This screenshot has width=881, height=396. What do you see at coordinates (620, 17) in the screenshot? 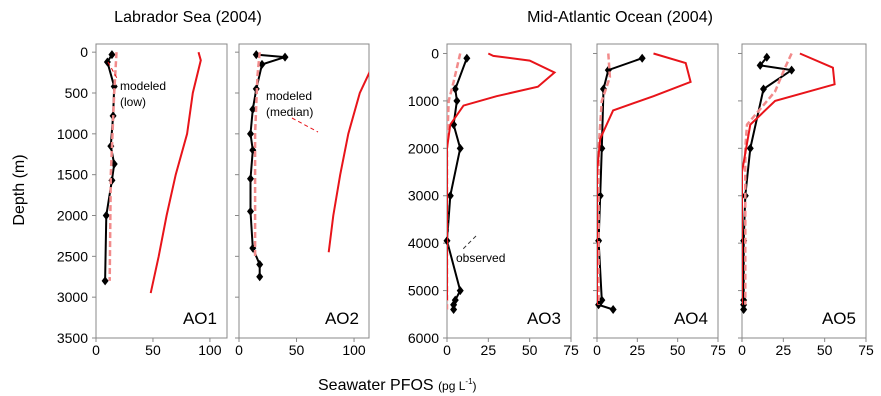
I see `group-title: Mid-Atlantic Ocean (2004)` at bounding box center [620, 17].